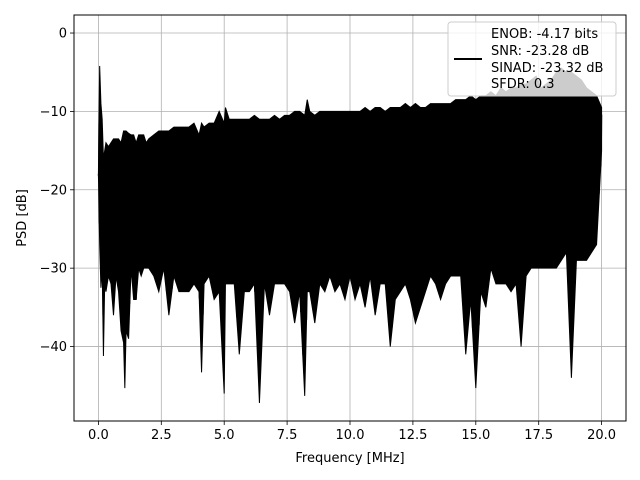 Image resolution: width=640 pixels, height=480 pixels. Describe the element at coordinates (538, 435) in the screenshot. I see `x-tick-label: 17.5` at that location.